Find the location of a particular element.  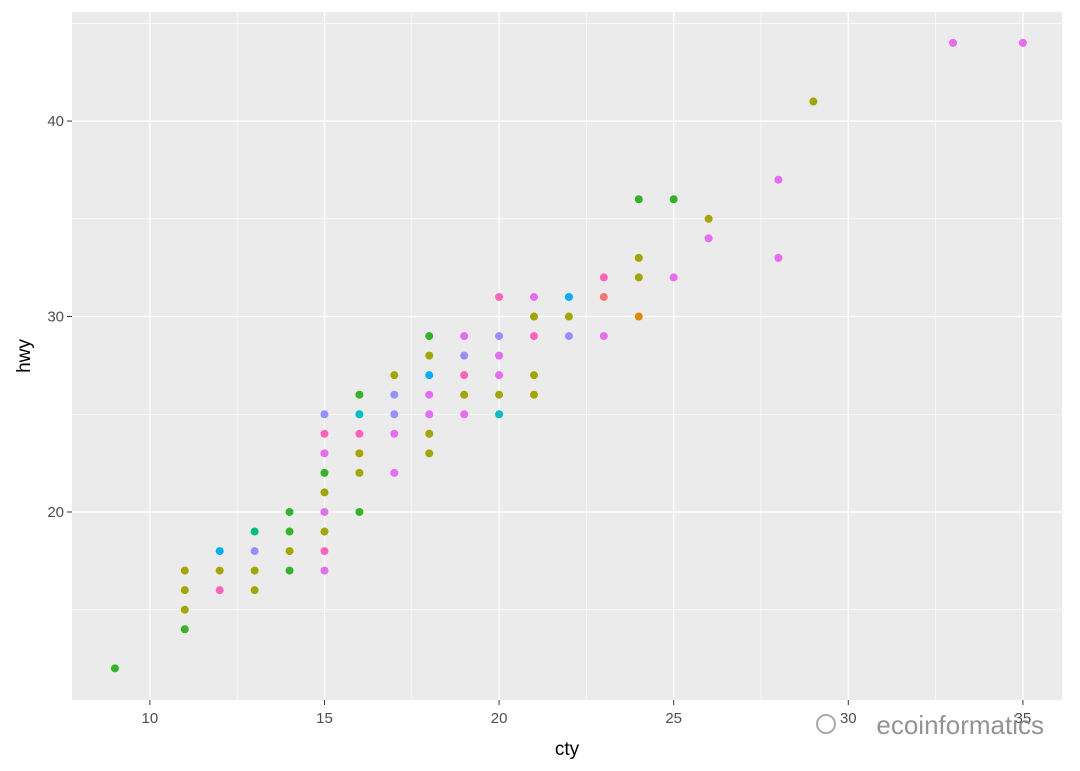

x-axis-title: cty is located at coordinates (567, 749).